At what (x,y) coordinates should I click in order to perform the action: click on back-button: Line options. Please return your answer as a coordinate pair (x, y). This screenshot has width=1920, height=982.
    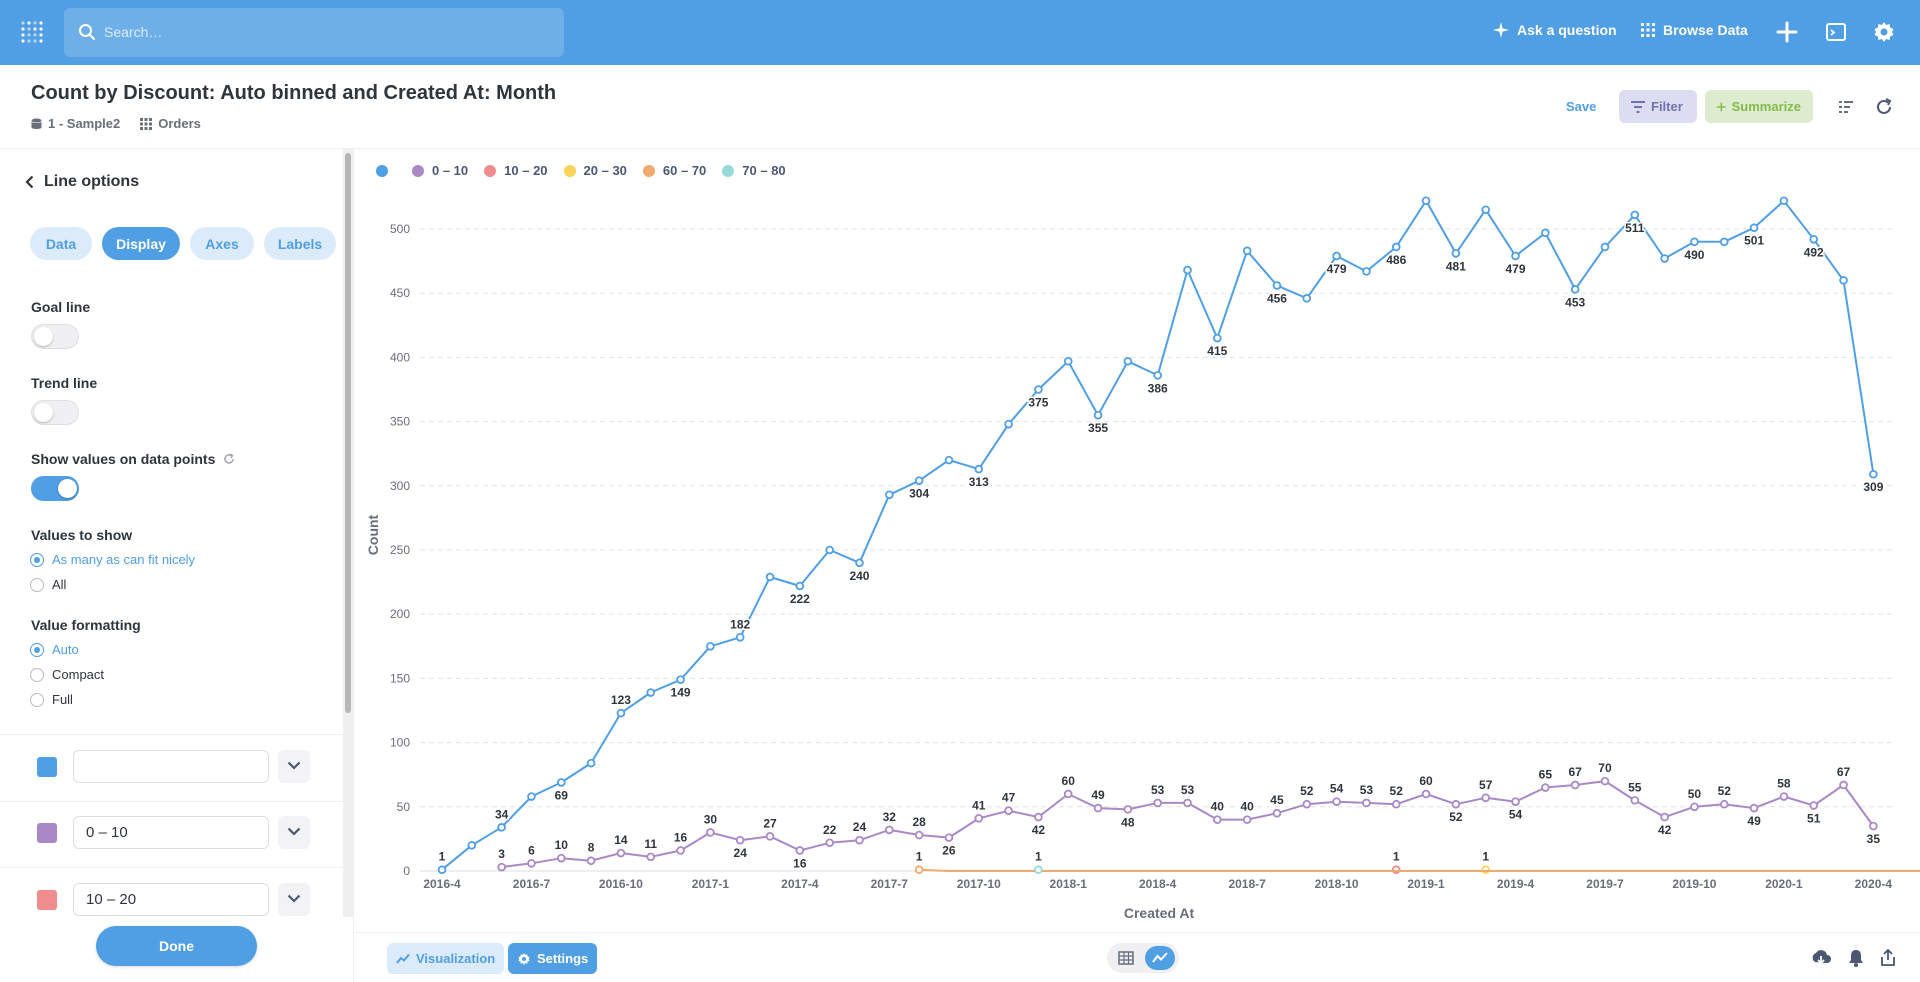
    Looking at the image, I should click on (82, 182).